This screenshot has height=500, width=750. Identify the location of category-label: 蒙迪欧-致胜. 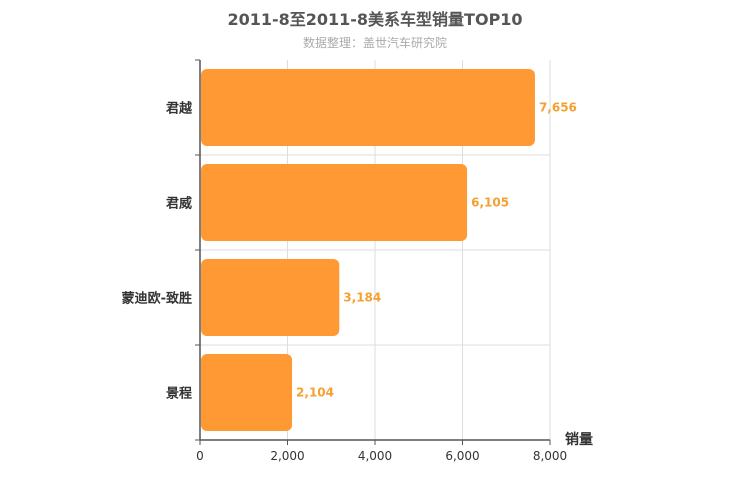
(157, 299).